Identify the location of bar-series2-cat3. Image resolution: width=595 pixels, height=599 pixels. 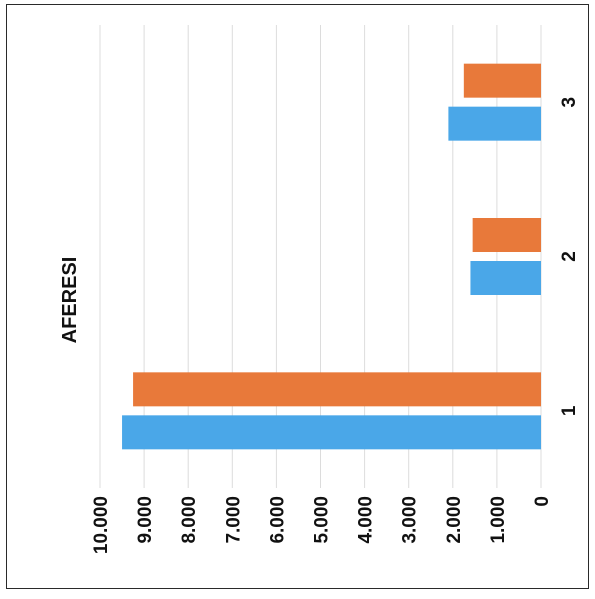
(502, 80).